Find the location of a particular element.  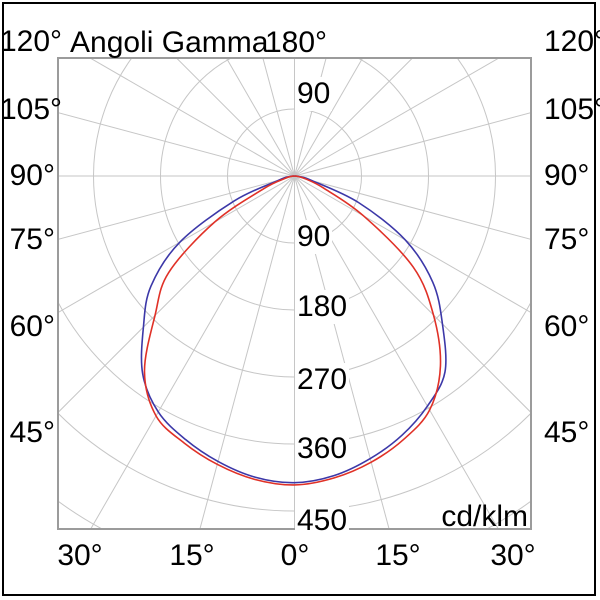

angle-label-bottom-0: 0° is located at coordinates (295, 555).